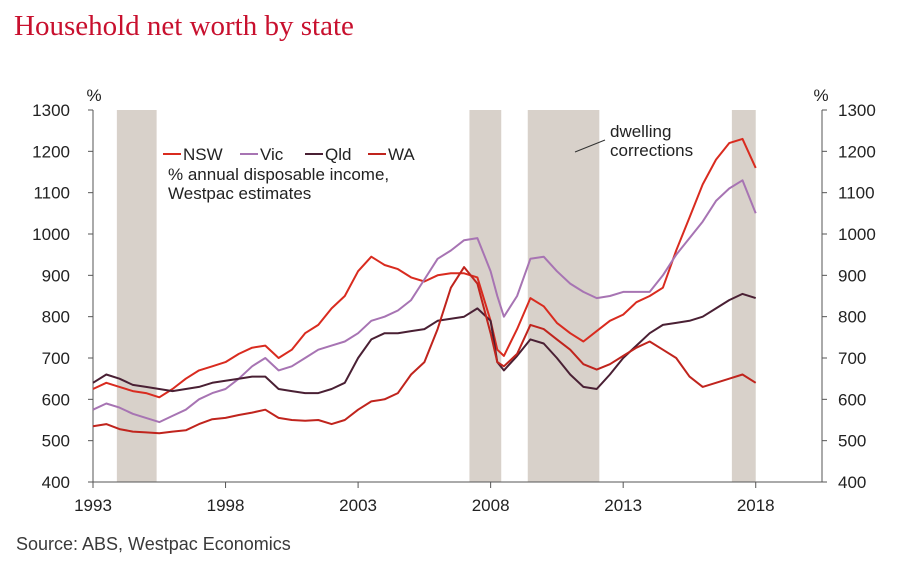  I want to click on legend-label: Vic, so click(272, 154).